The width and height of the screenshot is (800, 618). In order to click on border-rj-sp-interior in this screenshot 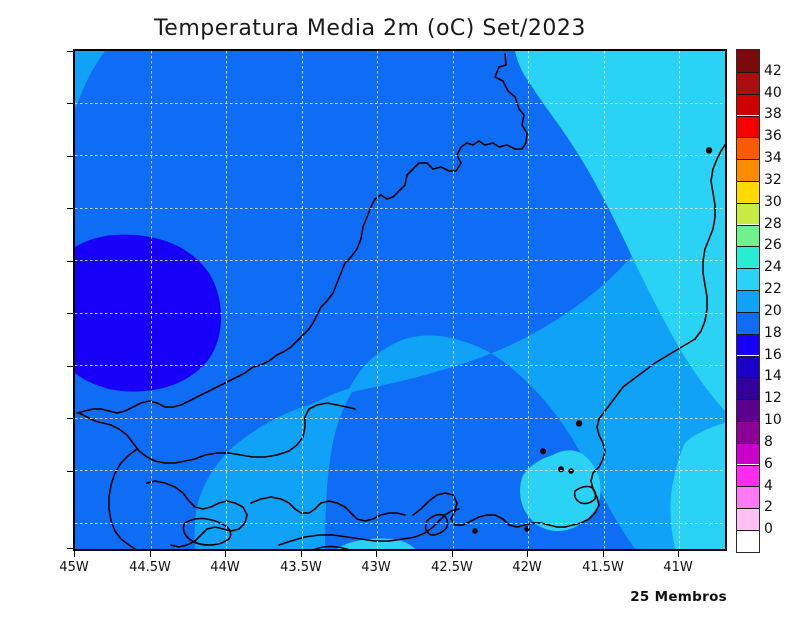, I will do `click(217, 433)`.